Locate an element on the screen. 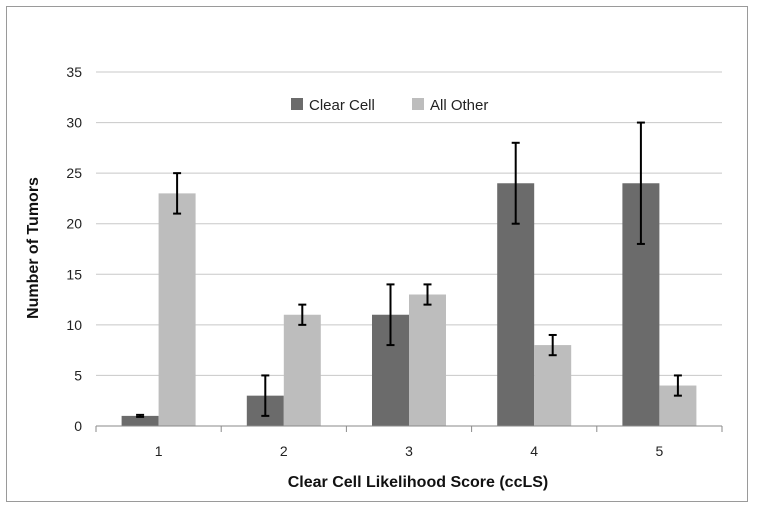 Image resolution: width=758 pixels, height=510 pixels. x-tick-label-4: 4 is located at coordinates (534, 451).